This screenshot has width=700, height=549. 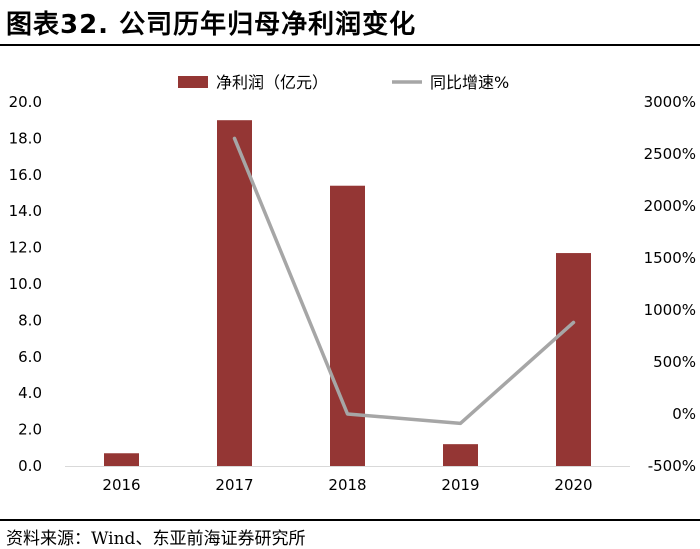 I want to click on source-note: 资料来源：Wind、东亚前海证券研究所, so click(x=156, y=539).